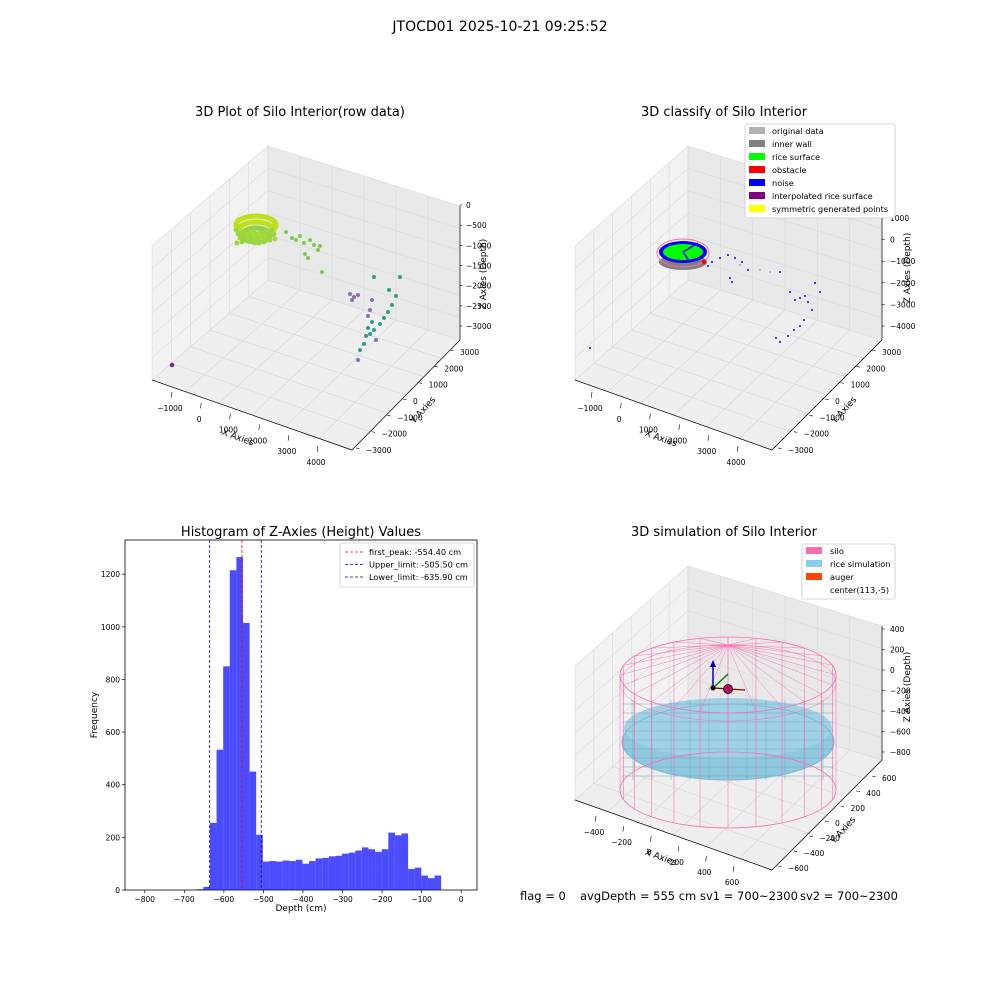 The image size is (1000, 1000). What do you see at coordinates (875, 368) in the screenshot?
I see `tick-label: 2000` at bounding box center [875, 368].